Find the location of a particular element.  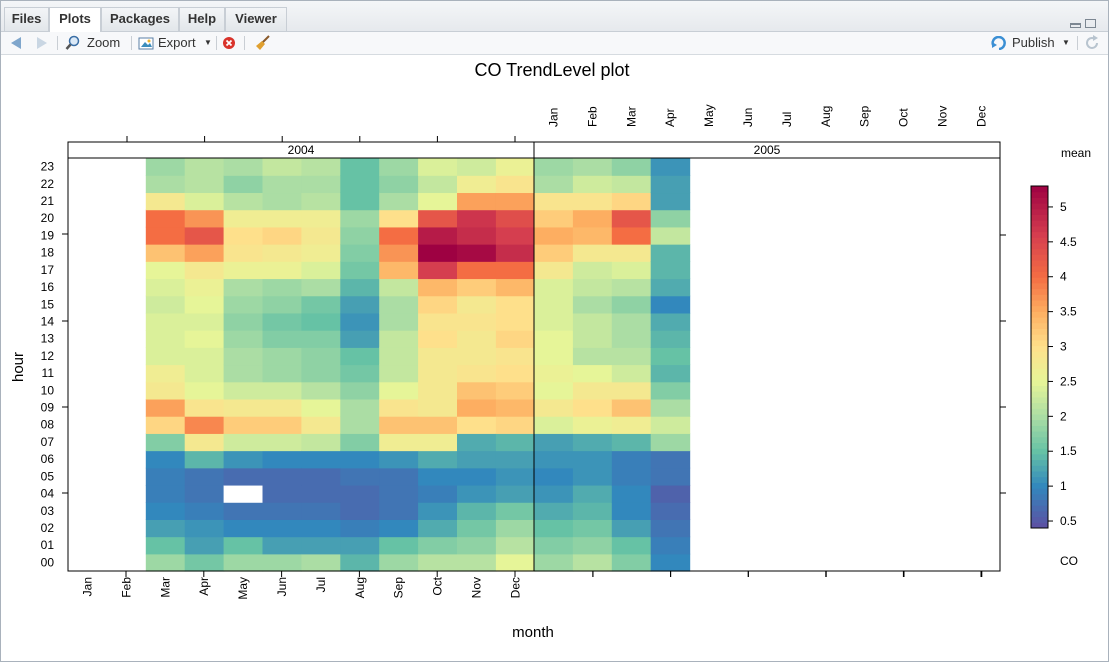

colorbar-tick-label: 3.5 is located at coordinates (1068, 312).